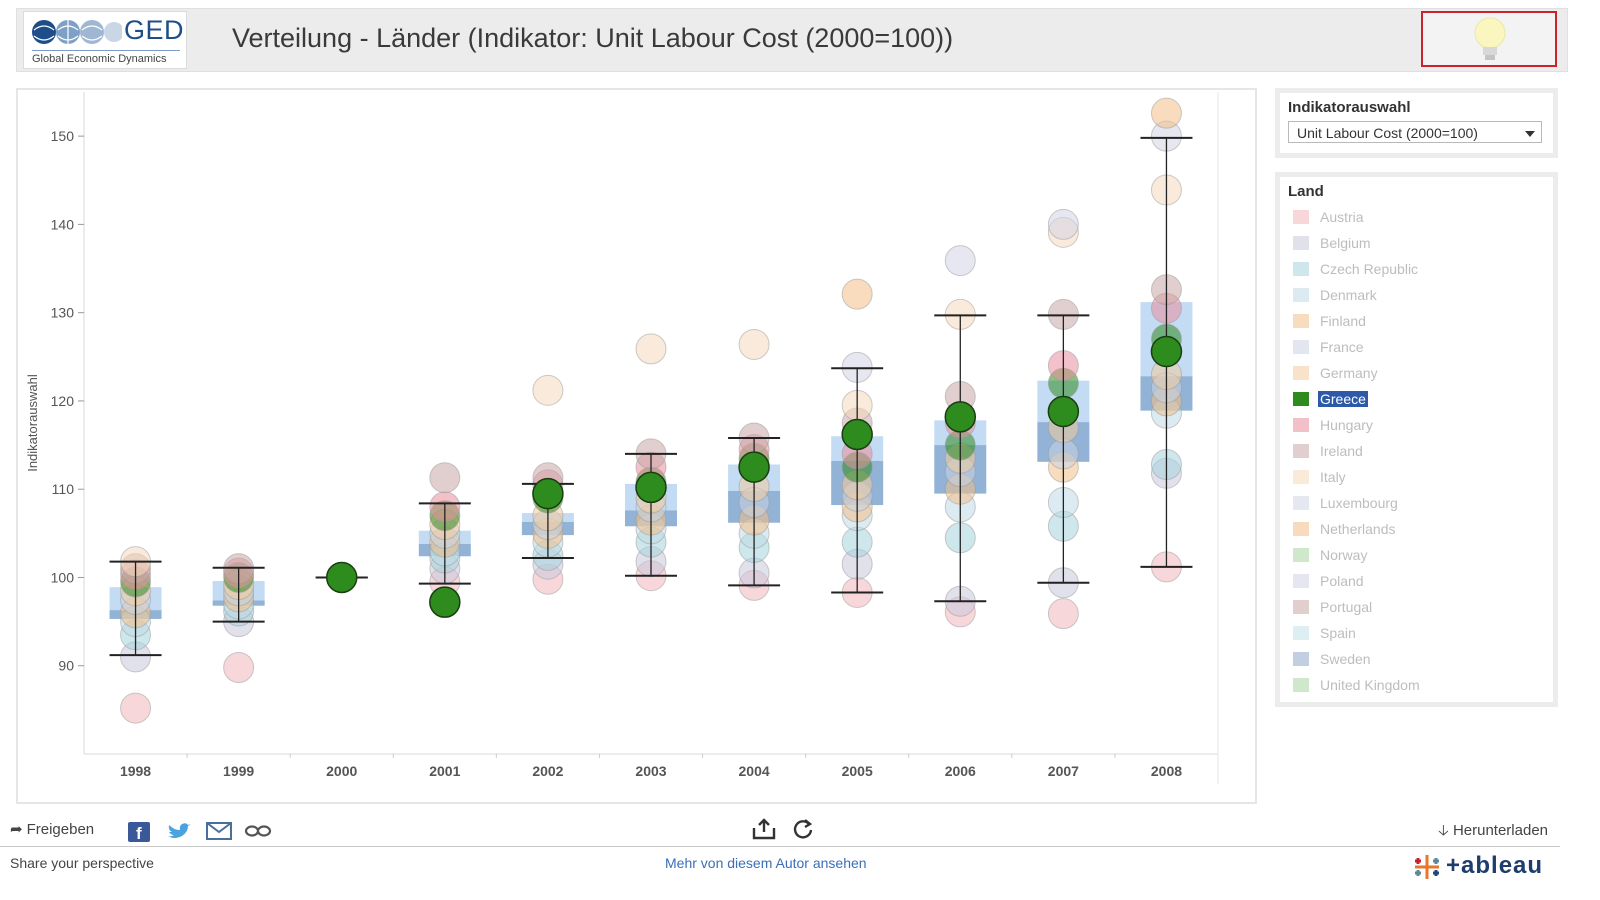 This screenshot has width=1600, height=900. Describe the element at coordinates (1166, 771) in the screenshot. I see `x-tick-label: 2008` at that location.